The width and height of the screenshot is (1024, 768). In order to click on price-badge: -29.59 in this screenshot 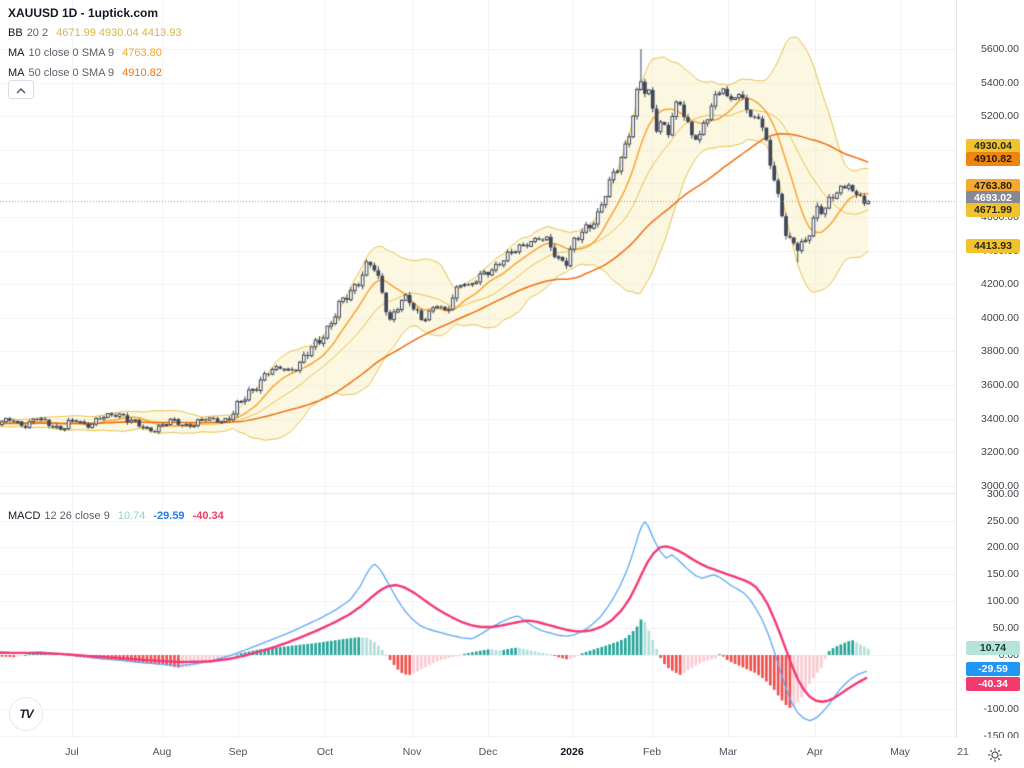, I will do `click(993, 669)`.